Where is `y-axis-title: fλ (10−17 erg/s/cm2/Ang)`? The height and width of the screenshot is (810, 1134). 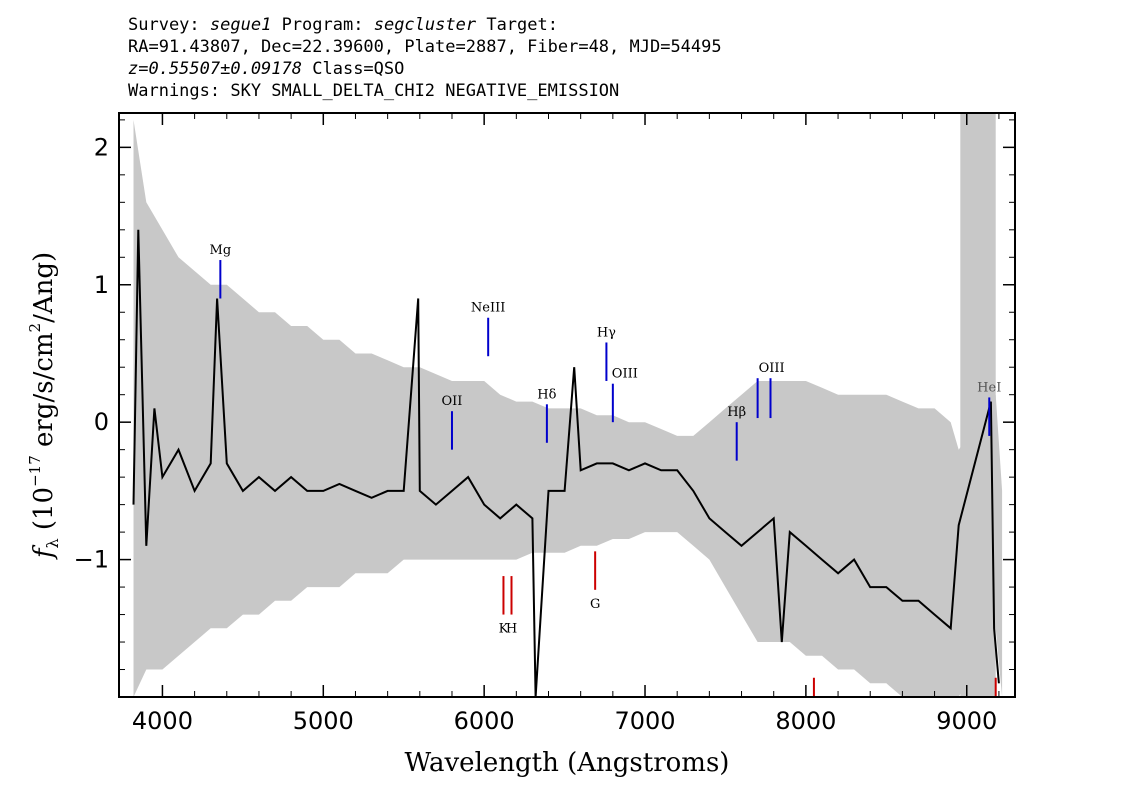 y-axis-title: fλ (10−17 erg/s/cm2/Ang) is located at coordinates (44, 406).